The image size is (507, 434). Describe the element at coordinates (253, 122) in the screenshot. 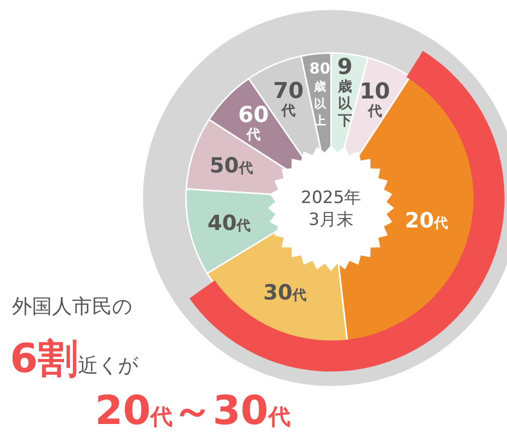

I see `slice-label: 60代` at that location.